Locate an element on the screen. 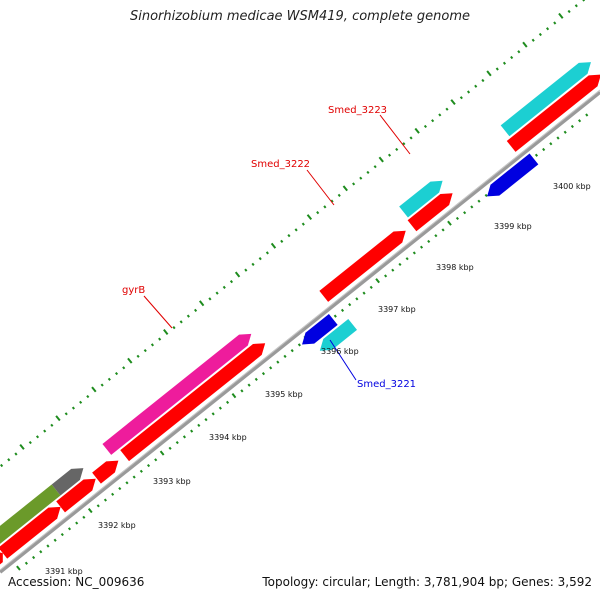 The height and width of the screenshot is (600, 600). scale-label-3391: 3391 kbp is located at coordinates (64, 571).